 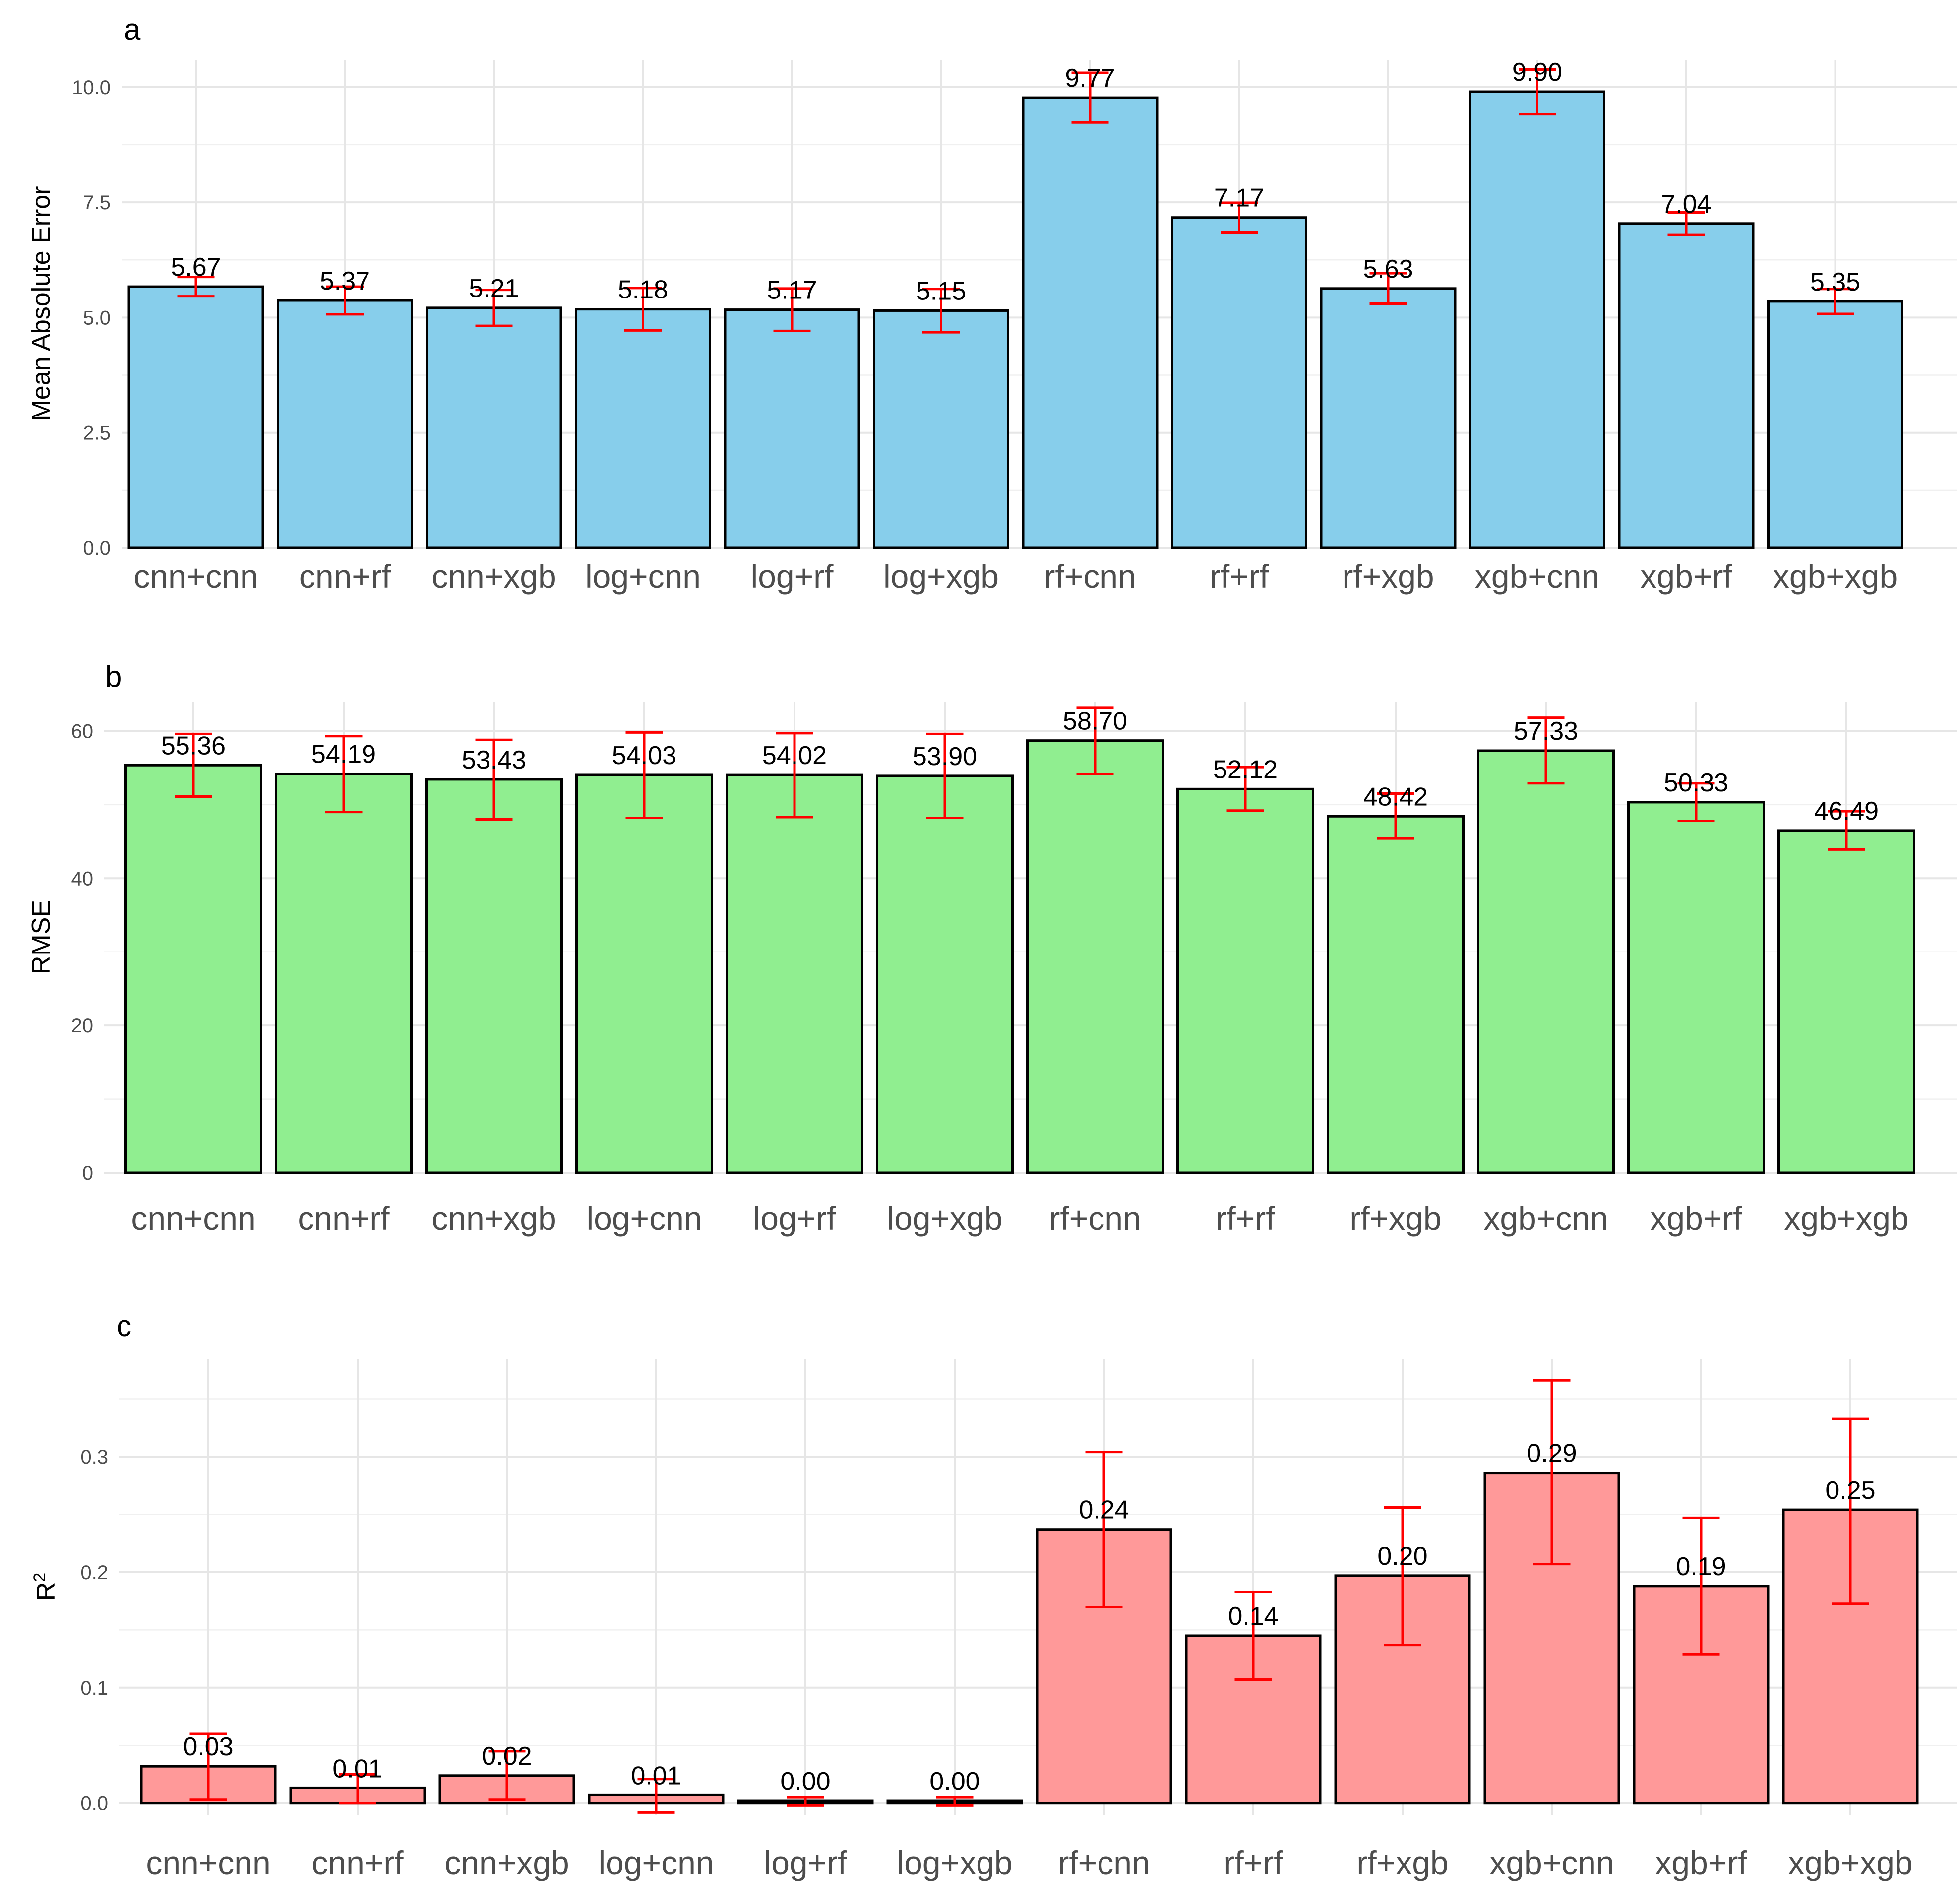 What do you see at coordinates (656, 1775) in the screenshot?
I see `value-label-log+cnn: 0.01` at bounding box center [656, 1775].